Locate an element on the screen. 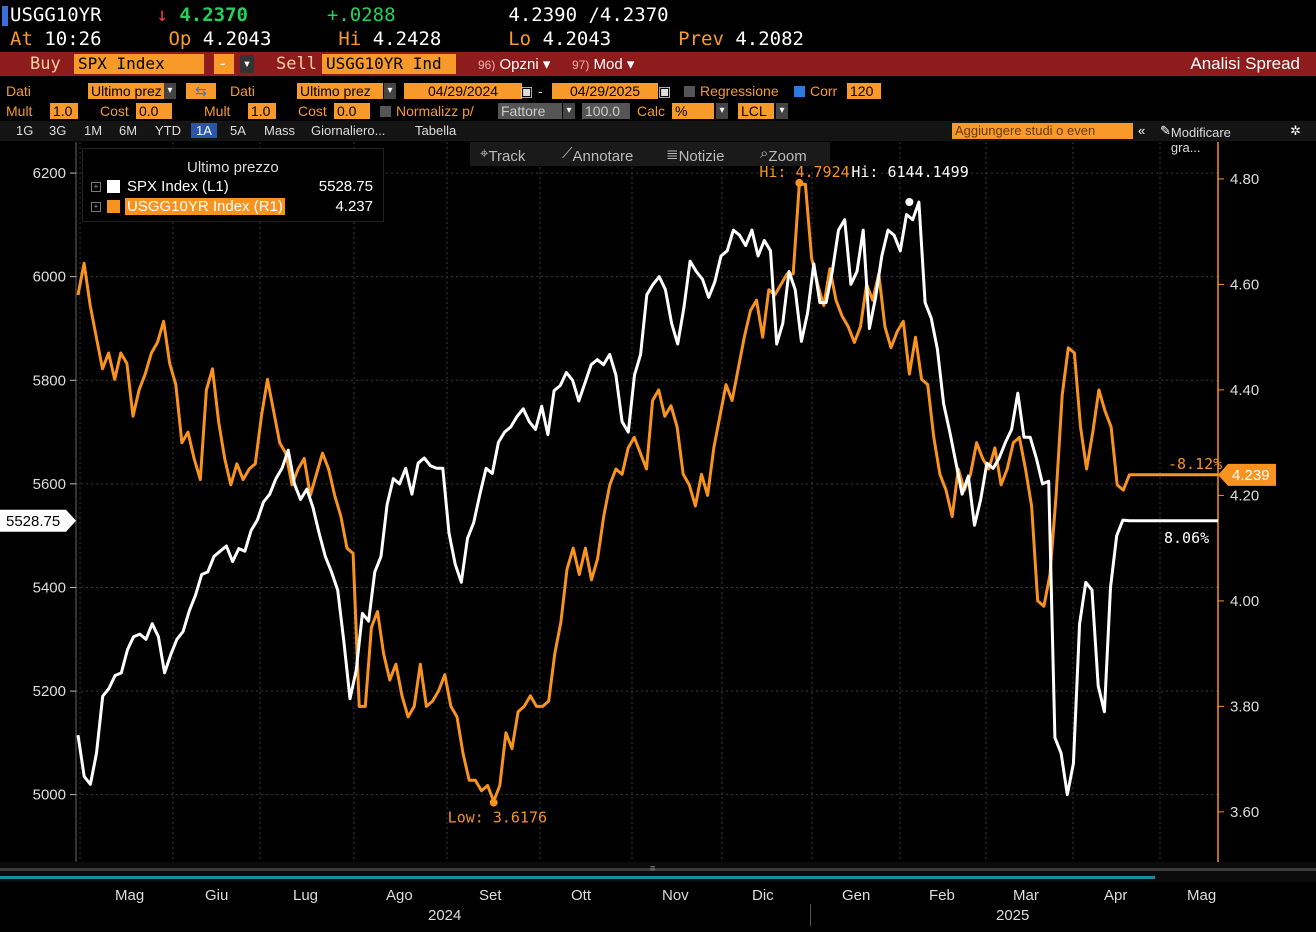  news-button: ≣ Notizie is located at coordinates (695, 155).